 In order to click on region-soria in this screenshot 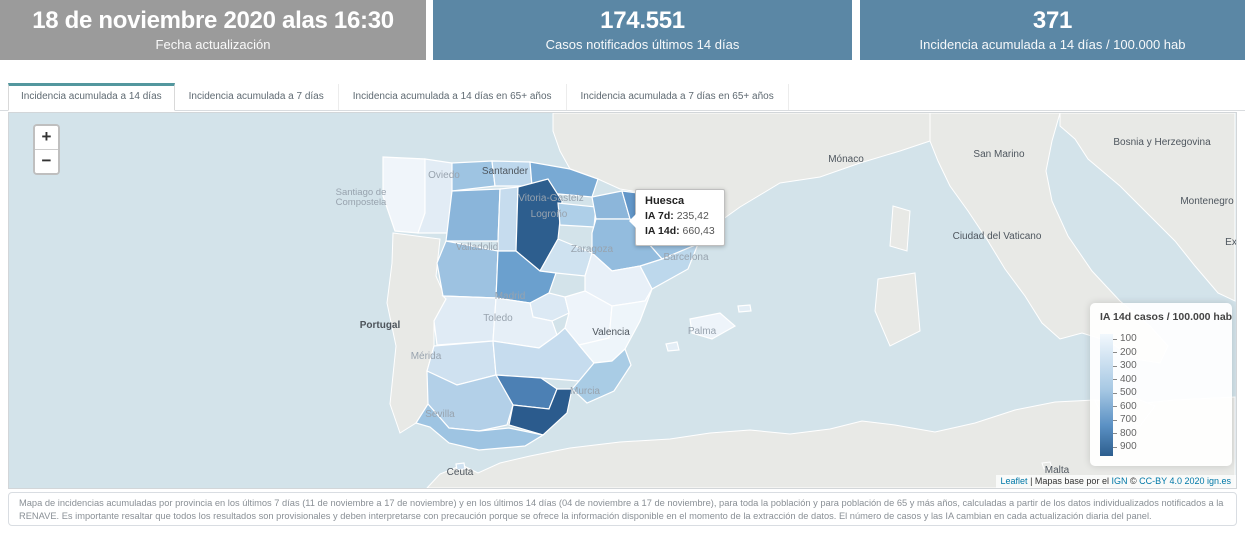, I will do `click(566, 257)`.